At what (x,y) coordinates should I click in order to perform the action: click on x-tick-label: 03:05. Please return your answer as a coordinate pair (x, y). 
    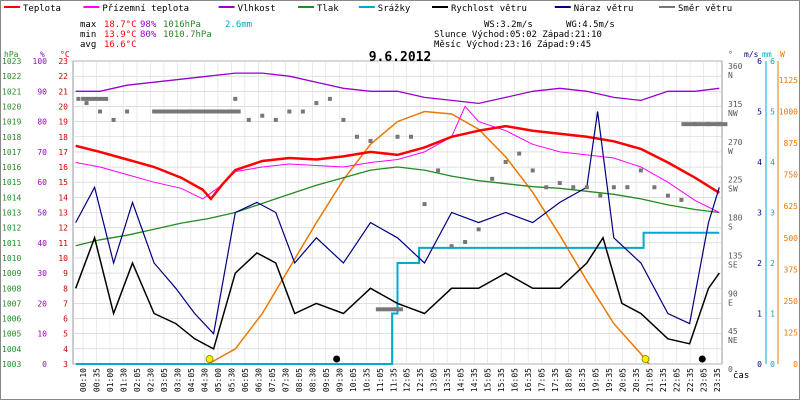
    Looking at the image, I should click on (164, 380).